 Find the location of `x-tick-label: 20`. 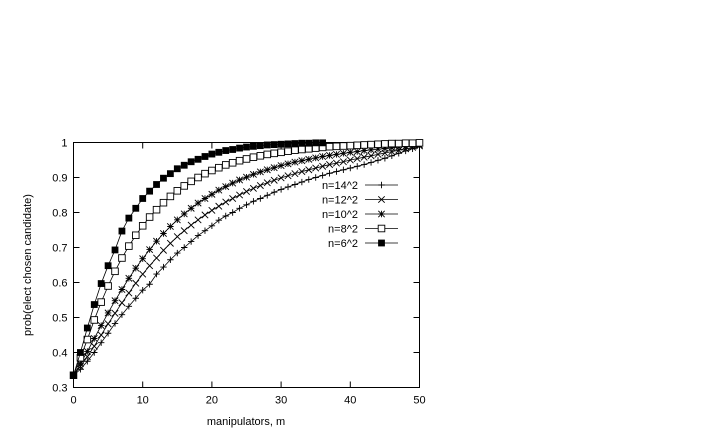

x-tick-label: 20 is located at coordinates (212, 401).